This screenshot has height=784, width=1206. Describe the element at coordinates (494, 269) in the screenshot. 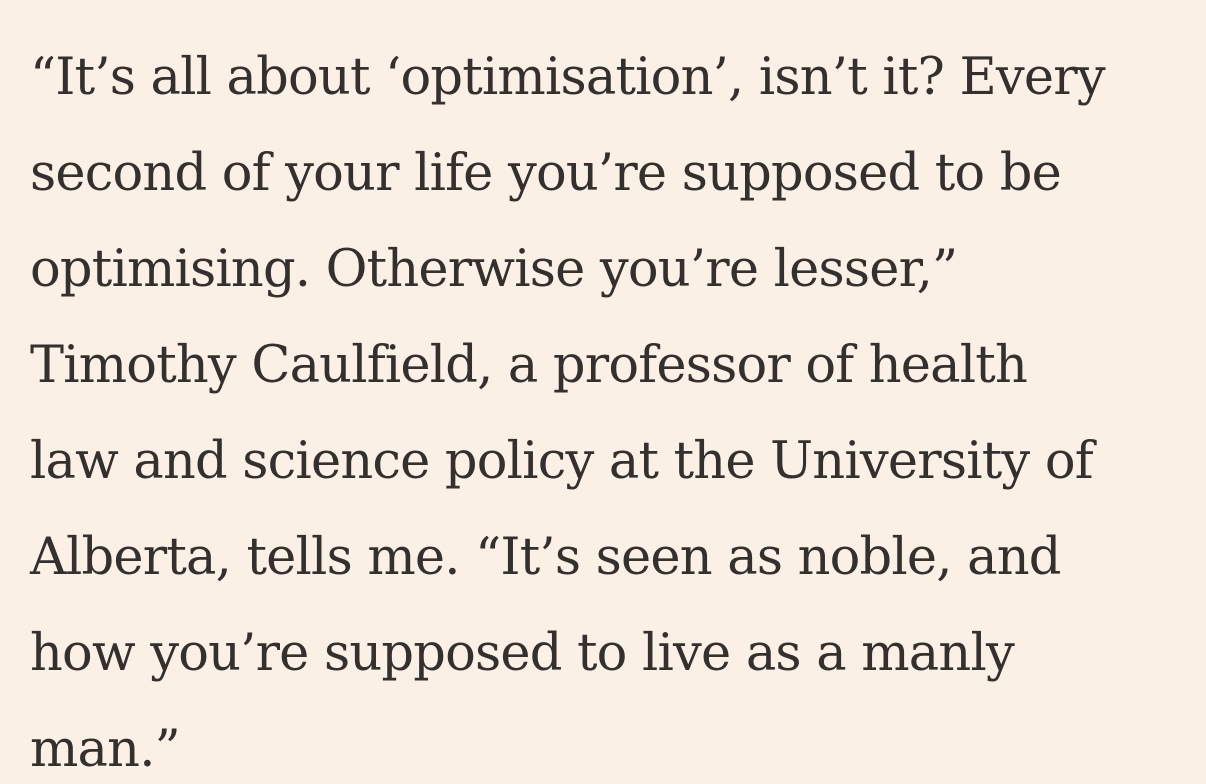

I see `paragraph-line: optimising. Otherwise you’re lesser,”` at that location.